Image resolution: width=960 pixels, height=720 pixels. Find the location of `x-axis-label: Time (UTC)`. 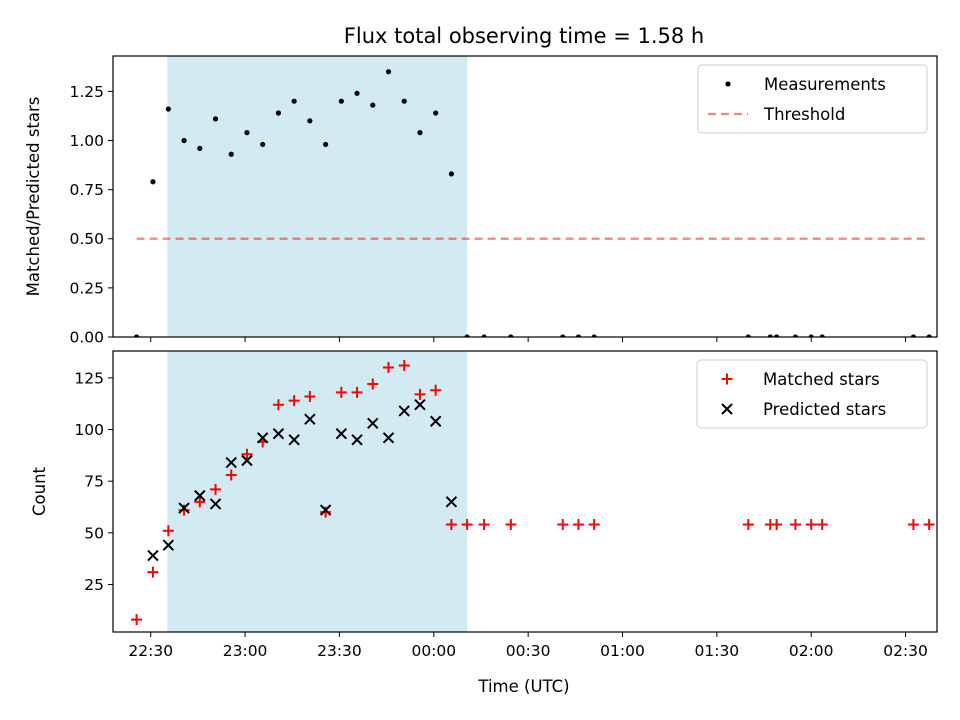

x-axis-label: Time (UTC) is located at coordinates (523, 686).